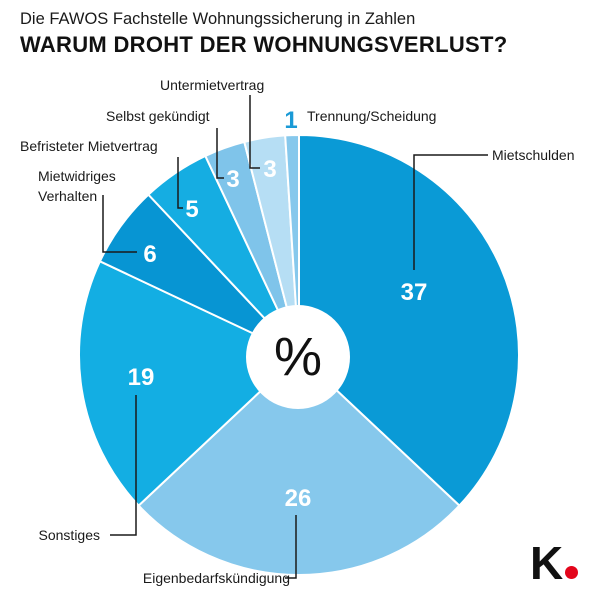 Image resolution: width=600 pixels, height=600 pixels. I want to click on center-percent: %, so click(298, 357).